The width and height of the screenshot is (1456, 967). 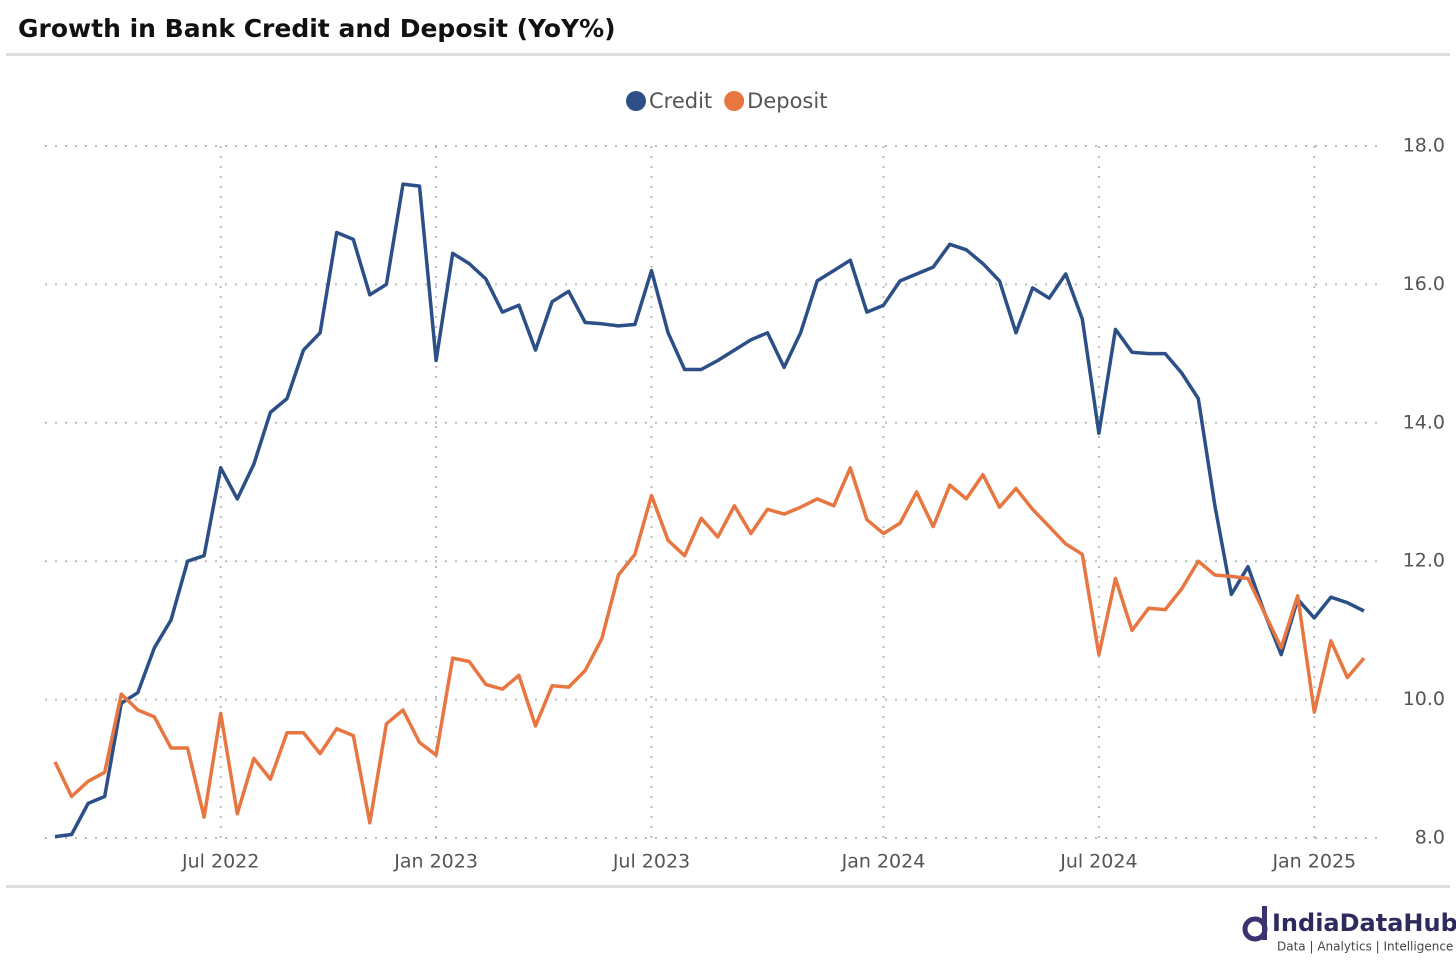 What do you see at coordinates (1365, 947) in the screenshot?
I see `brand-tagline: Data | Analytics | Intelligence` at bounding box center [1365, 947].